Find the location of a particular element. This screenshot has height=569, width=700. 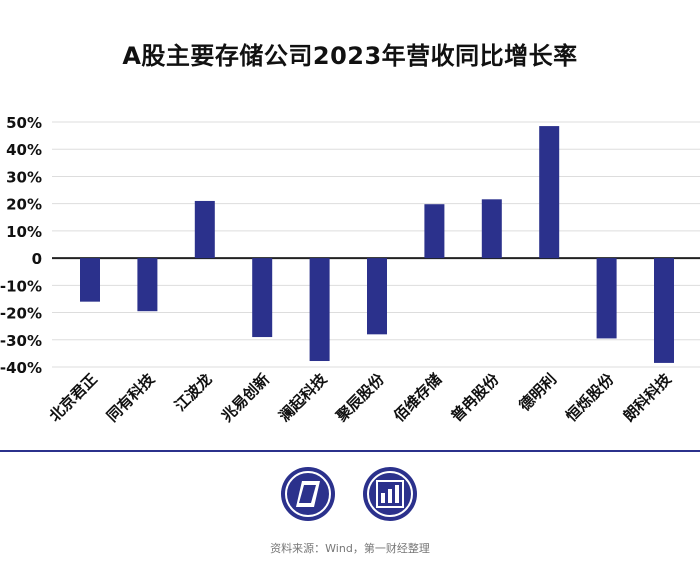

x-tick-label: 朗科科技 is located at coordinates (648, 397).